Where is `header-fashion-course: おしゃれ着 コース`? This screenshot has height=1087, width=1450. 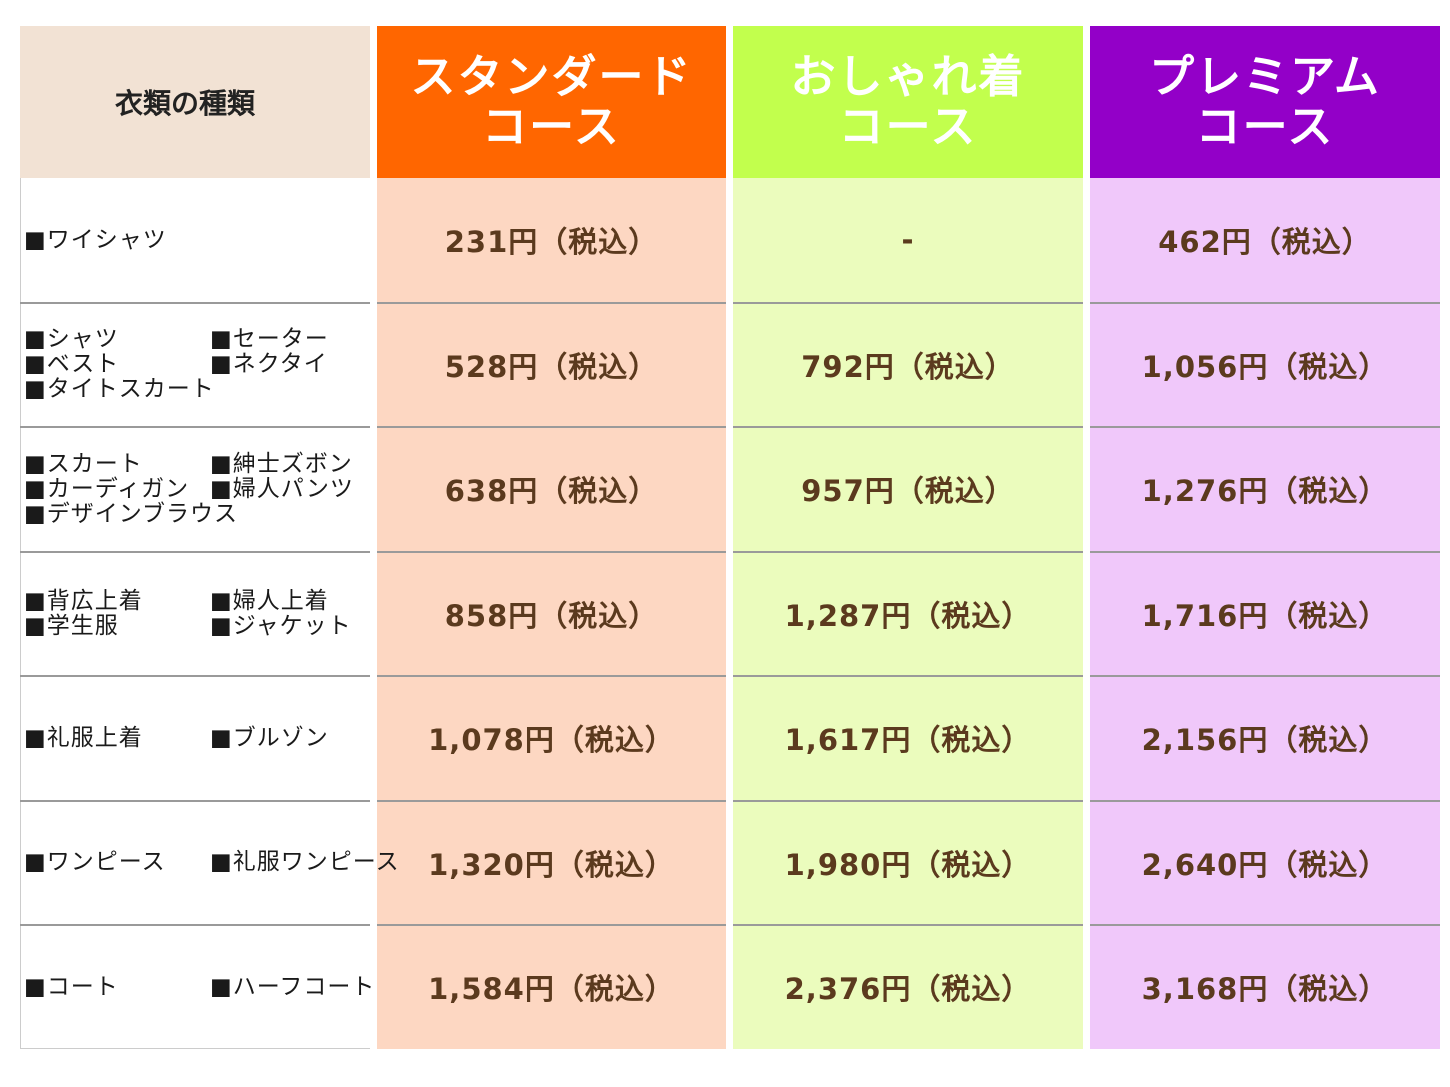 header-fashion-course: おしゃれ着 コース is located at coordinates (908, 102).